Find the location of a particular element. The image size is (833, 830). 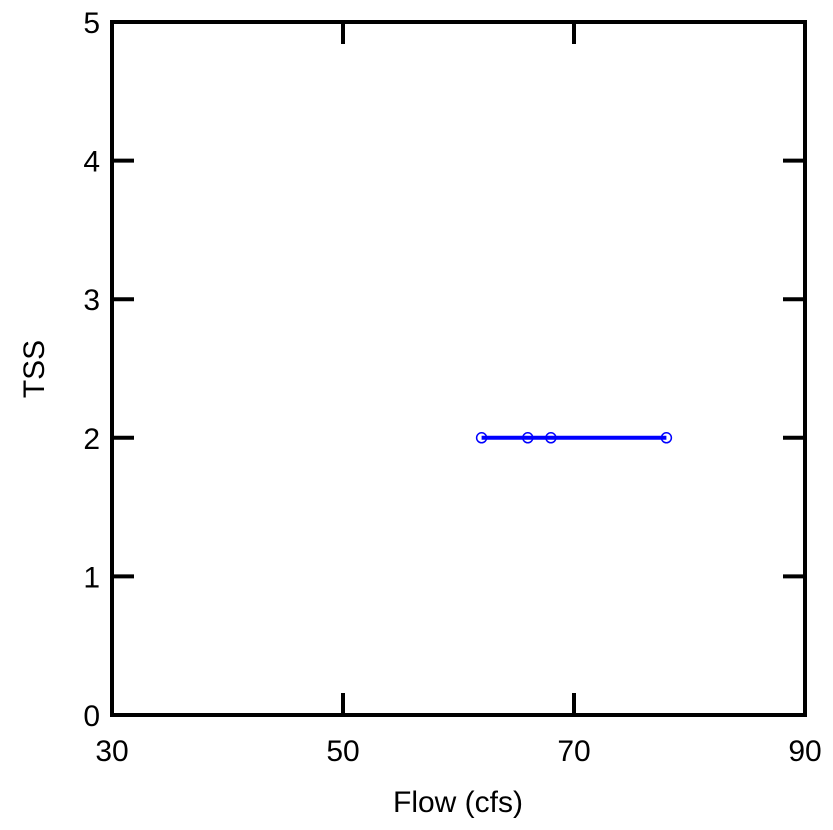

series-group is located at coordinates (574, 438).